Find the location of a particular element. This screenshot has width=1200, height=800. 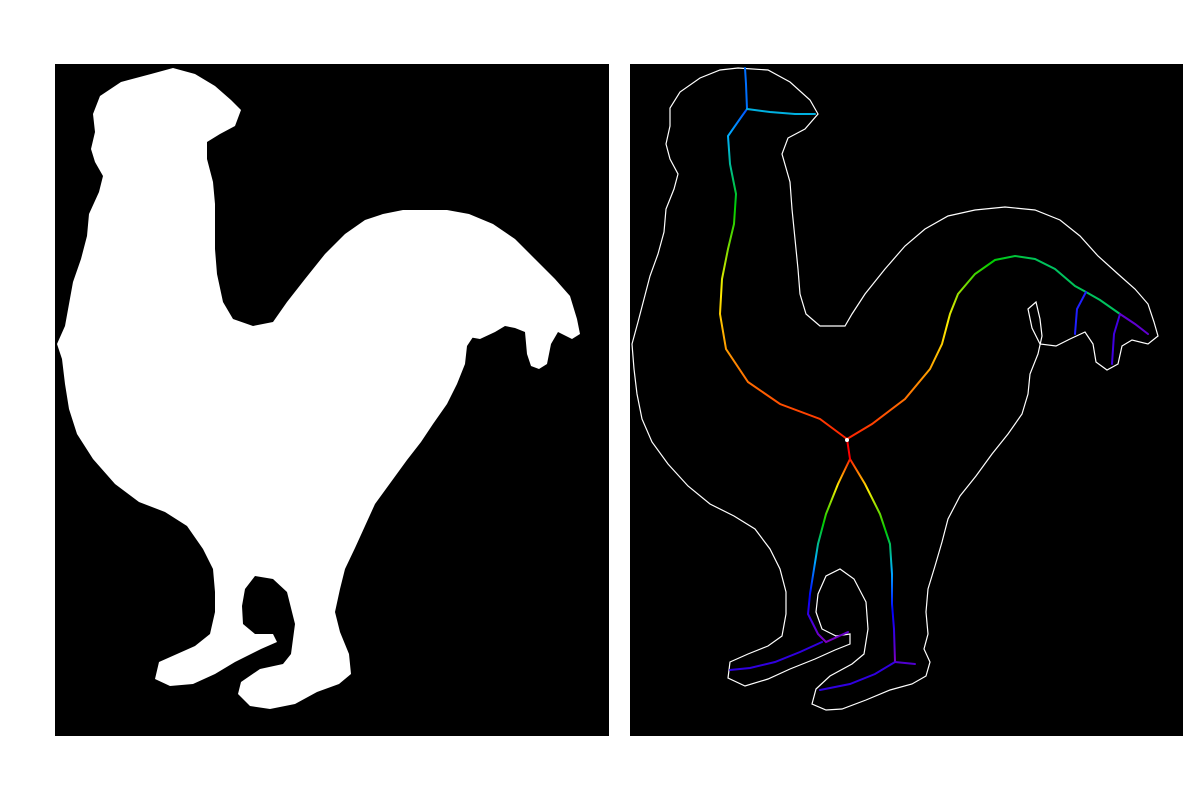

skeleton-root-point is located at coordinates (847, 440).